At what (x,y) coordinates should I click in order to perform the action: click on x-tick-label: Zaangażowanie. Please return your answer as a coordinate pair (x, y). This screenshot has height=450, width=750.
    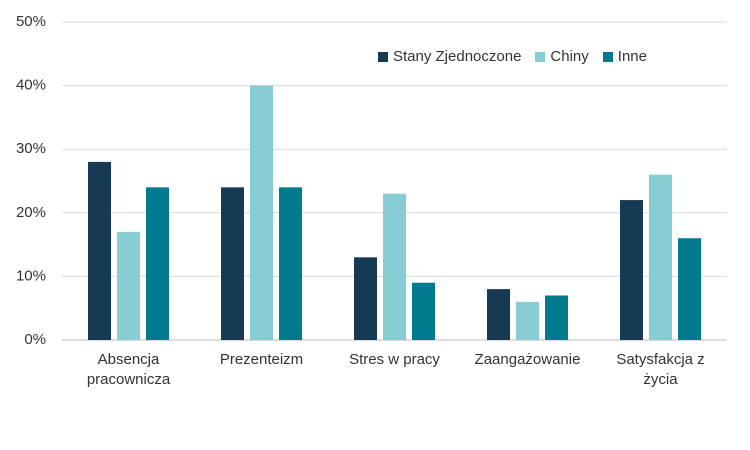
    Looking at the image, I should click on (527, 359).